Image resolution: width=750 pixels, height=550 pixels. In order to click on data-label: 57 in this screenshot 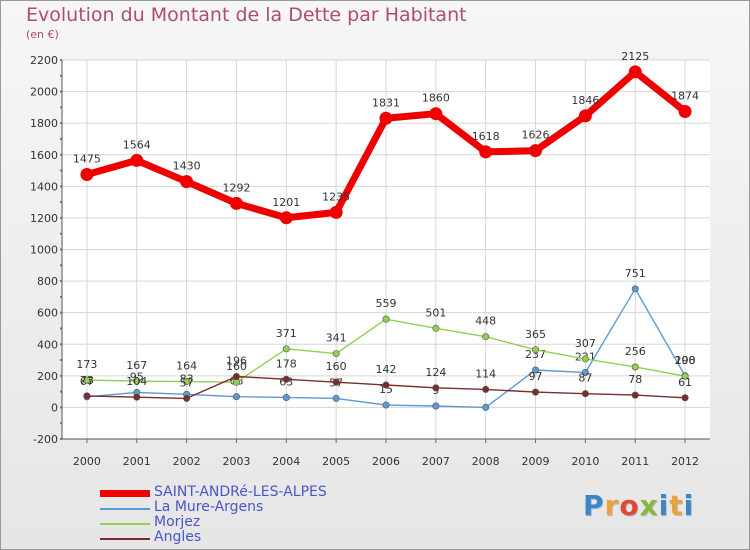, I will do `click(187, 382)`.